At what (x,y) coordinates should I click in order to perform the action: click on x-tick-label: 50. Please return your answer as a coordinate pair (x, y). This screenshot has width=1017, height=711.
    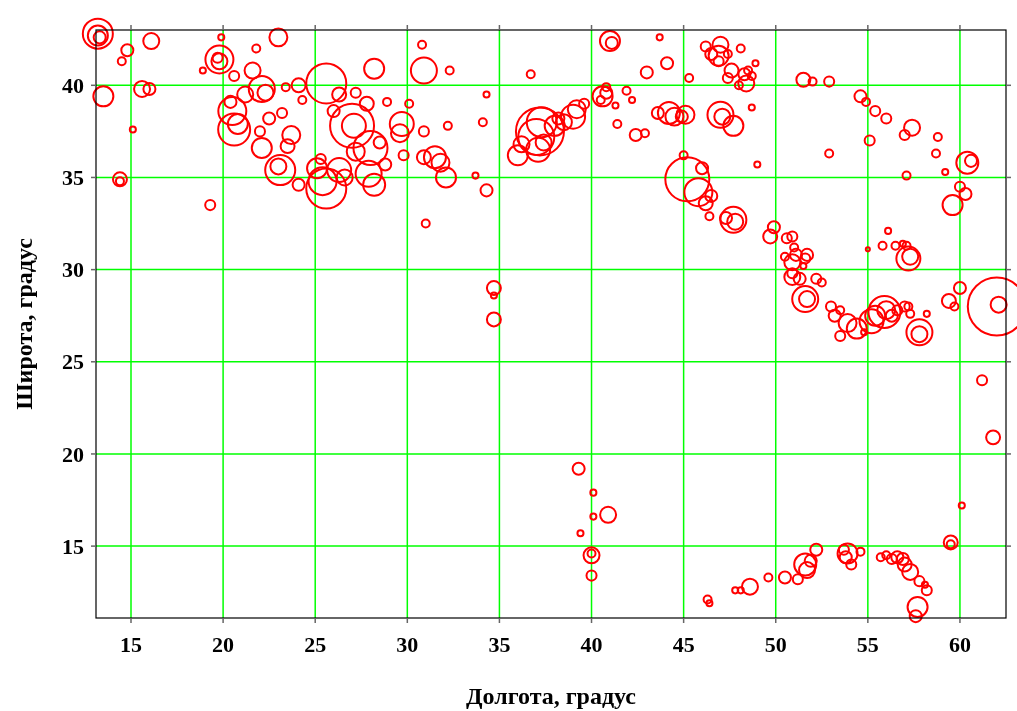
    Looking at the image, I should click on (775, 644).